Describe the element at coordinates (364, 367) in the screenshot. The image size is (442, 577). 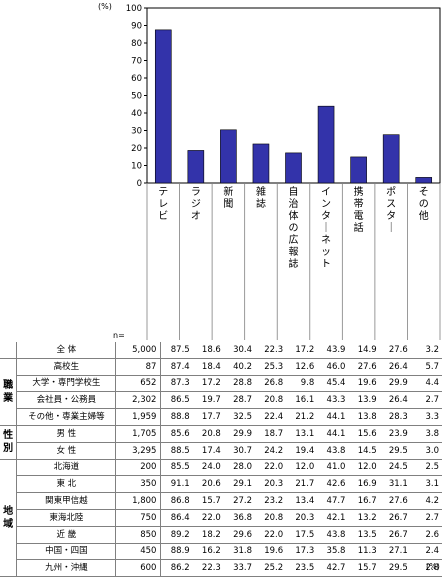
I see `row-1-1-value-7: 27.6` at that location.